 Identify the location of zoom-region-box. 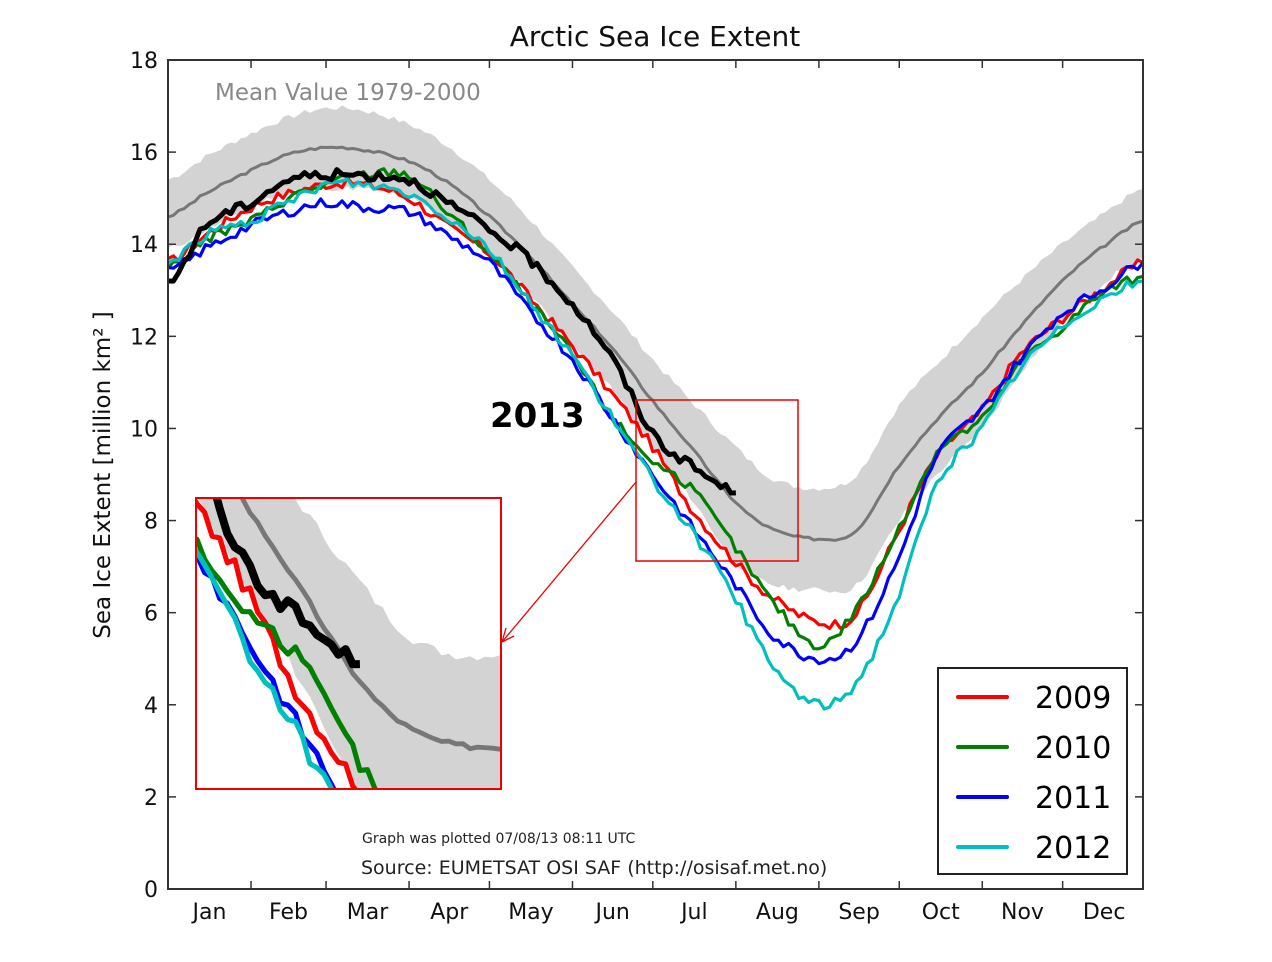
(717, 480).